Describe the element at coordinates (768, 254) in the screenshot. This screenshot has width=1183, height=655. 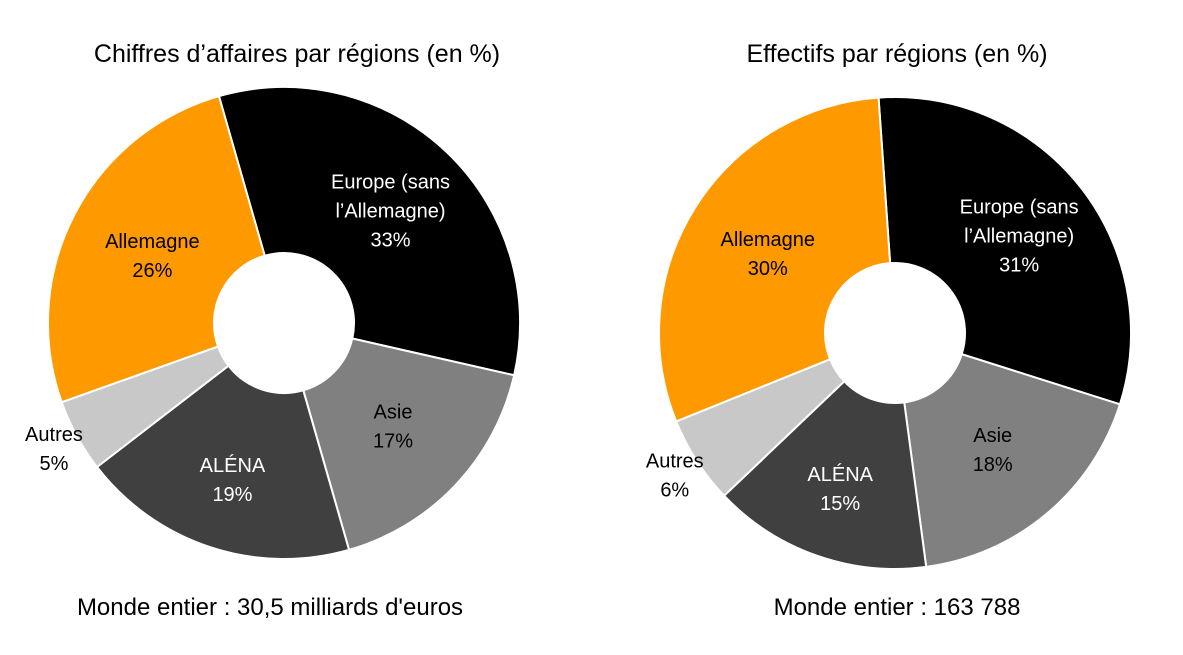
I see `slice-label-allemagne: Allemagne 30%` at that location.